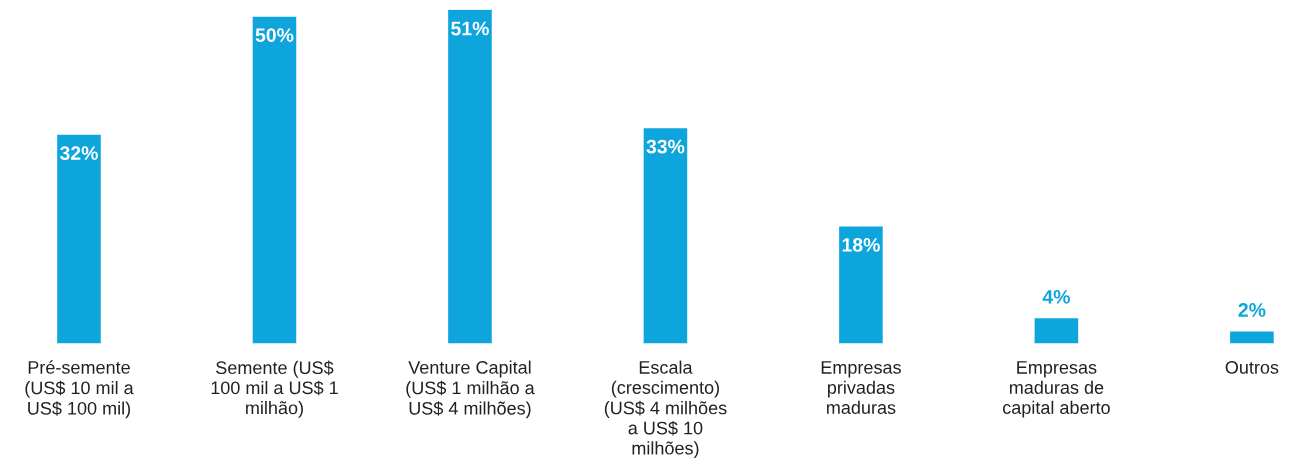 The image size is (1291, 471). What do you see at coordinates (665, 146) in the screenshot?
I see `data-label: 33%` at bounding box center [665, 146].